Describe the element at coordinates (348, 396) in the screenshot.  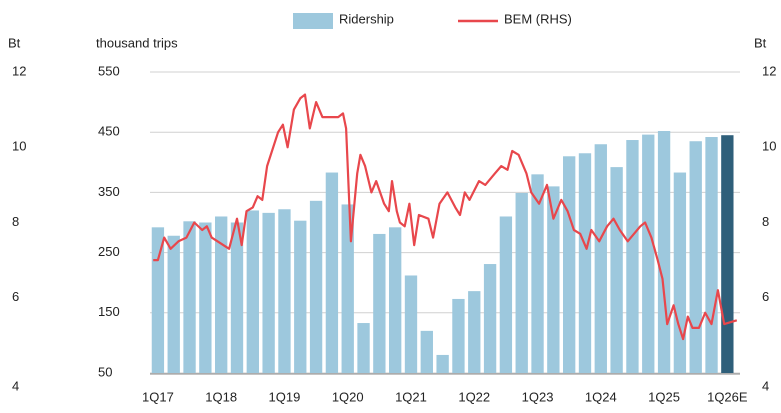
I see `x-tick-label: 1Q20` at that location.